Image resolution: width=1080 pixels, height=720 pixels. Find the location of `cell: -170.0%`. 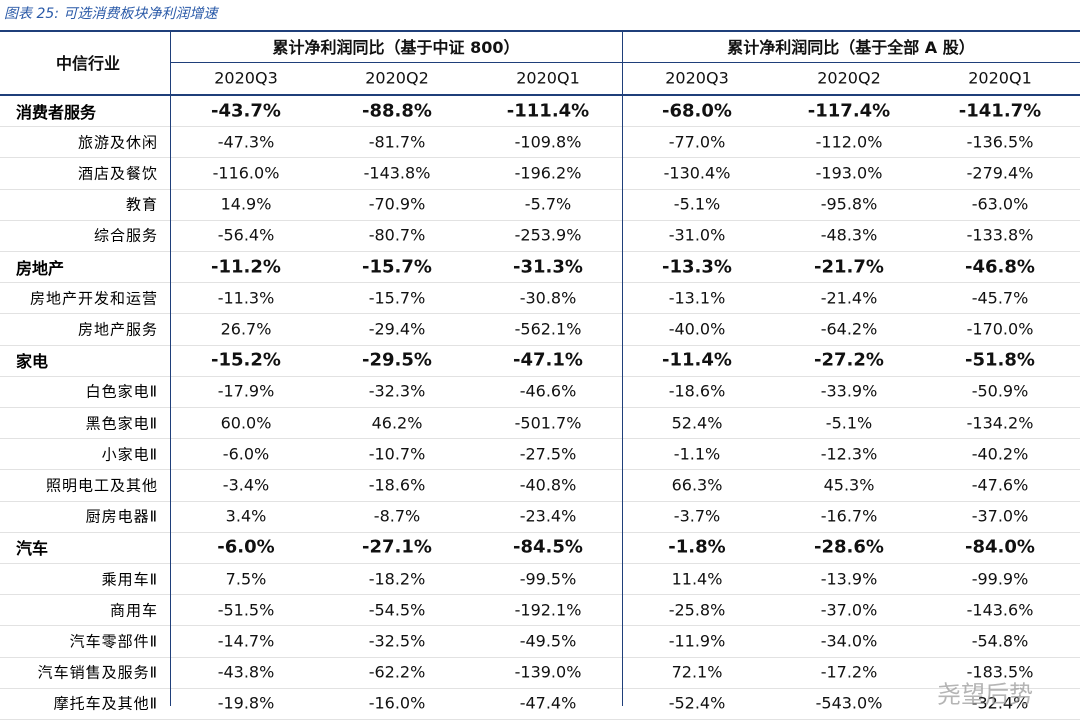

cell: -170.0% is located at coordinates (1000, 329).